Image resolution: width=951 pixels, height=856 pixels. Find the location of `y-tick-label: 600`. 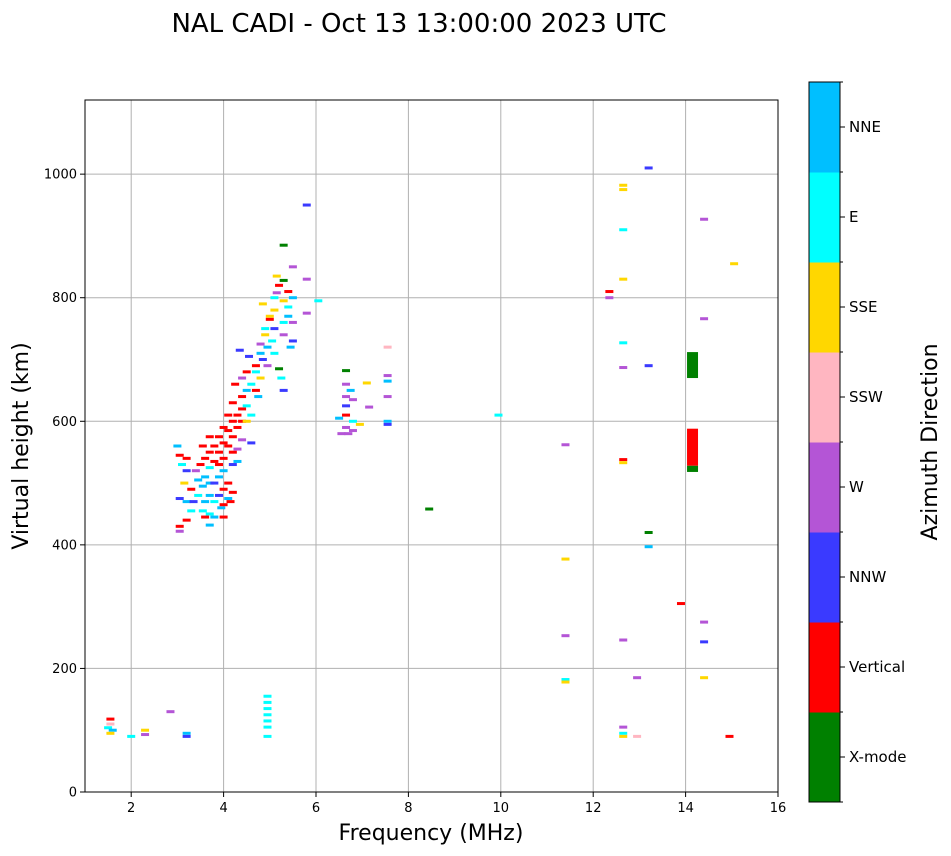

y-tick-label: 600 is located at coordinates (64, 422).